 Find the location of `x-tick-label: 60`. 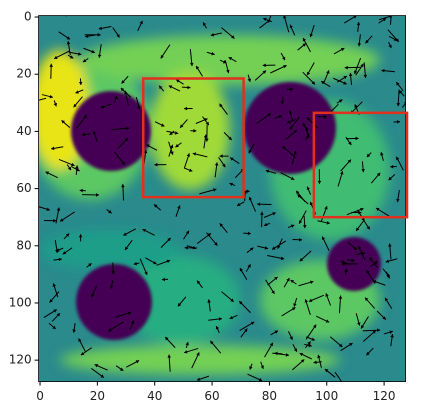

x-tick-label: 60 is located at coordinates (211, 396).